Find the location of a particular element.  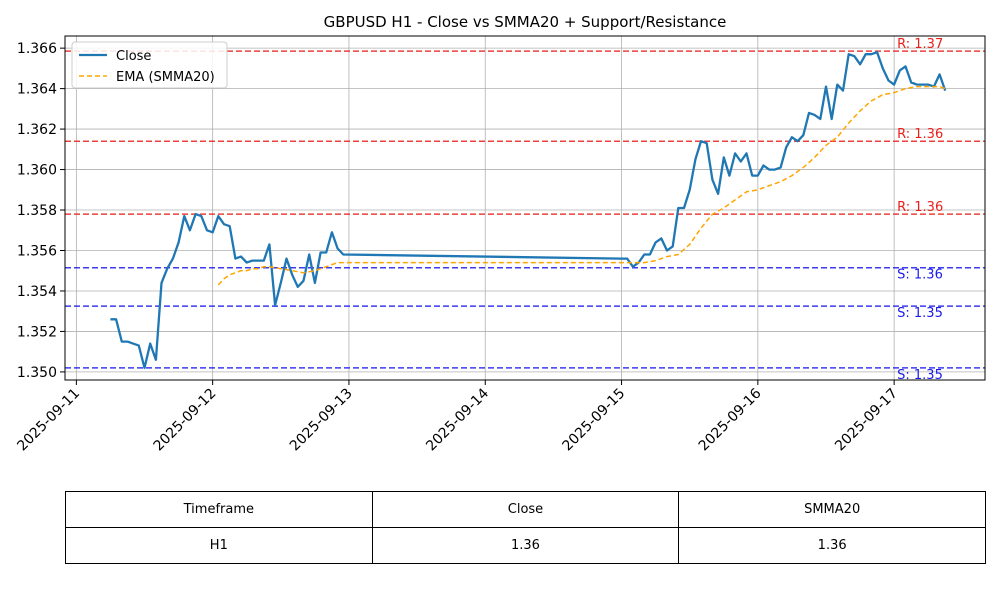

legend-box is located at coordinates (149, 65).